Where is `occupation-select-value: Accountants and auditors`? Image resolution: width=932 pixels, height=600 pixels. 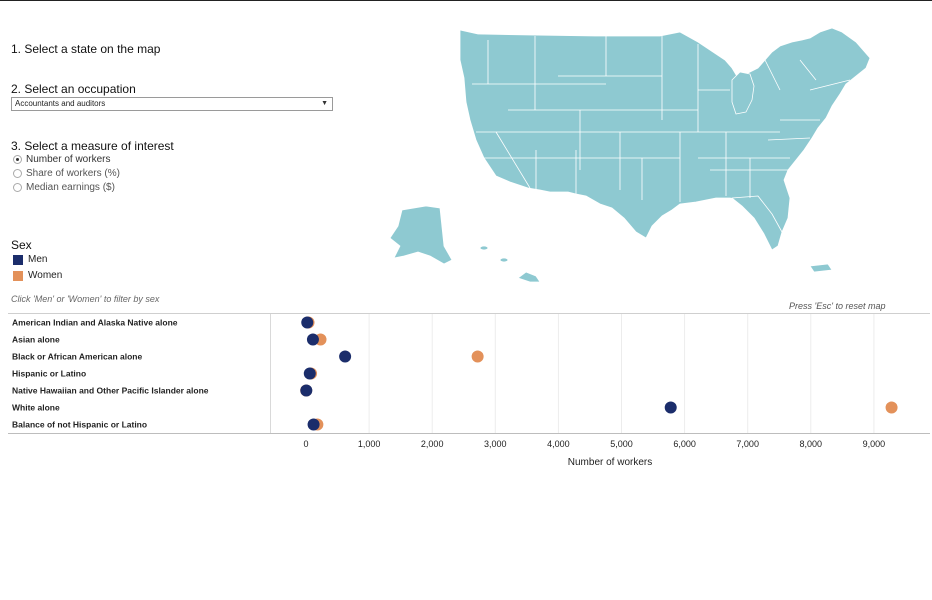
occupation-select-value: Accountants and auditors is located at coordinates (60, 103).